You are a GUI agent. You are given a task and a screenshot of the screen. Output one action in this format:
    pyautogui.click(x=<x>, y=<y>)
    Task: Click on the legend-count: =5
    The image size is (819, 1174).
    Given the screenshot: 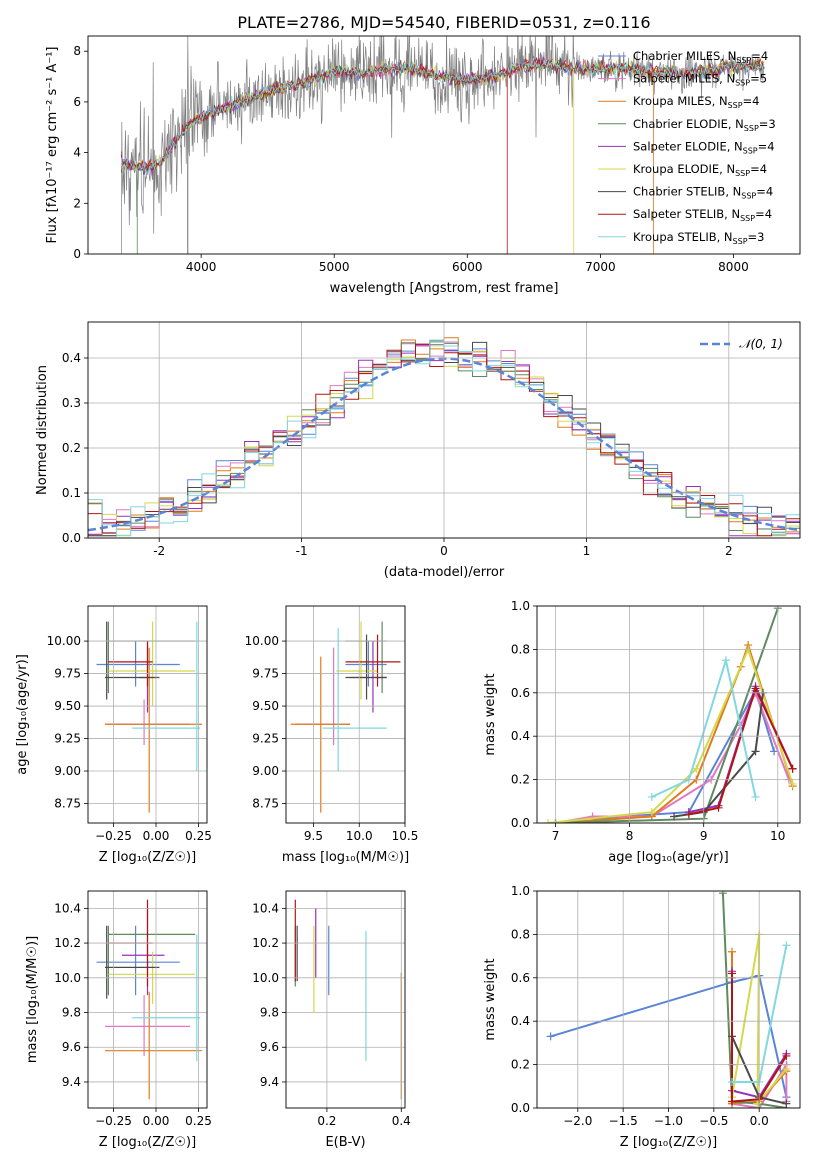 What is the action you would take?
    pyautogui.click(x=758, y=79)
    